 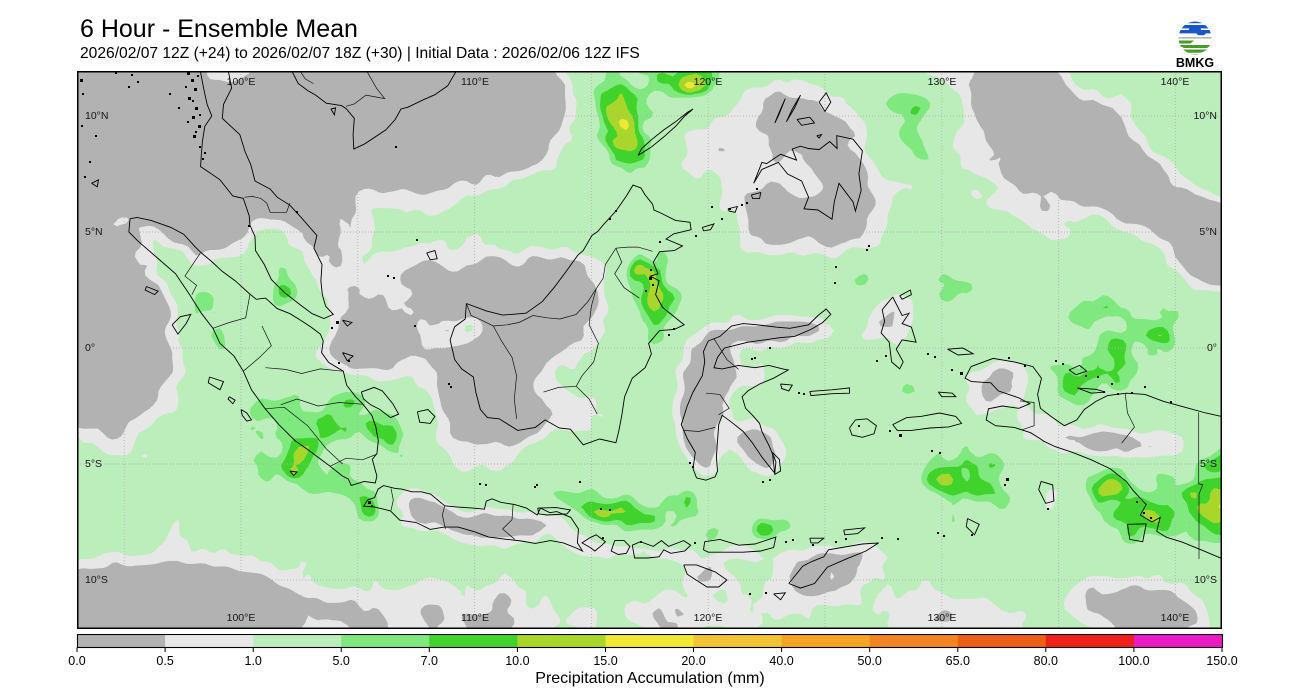 What do you see at coordinates (341, 661) in the screenshot?
I see `svg-text: 5.0` at bounding box center [341, 661].